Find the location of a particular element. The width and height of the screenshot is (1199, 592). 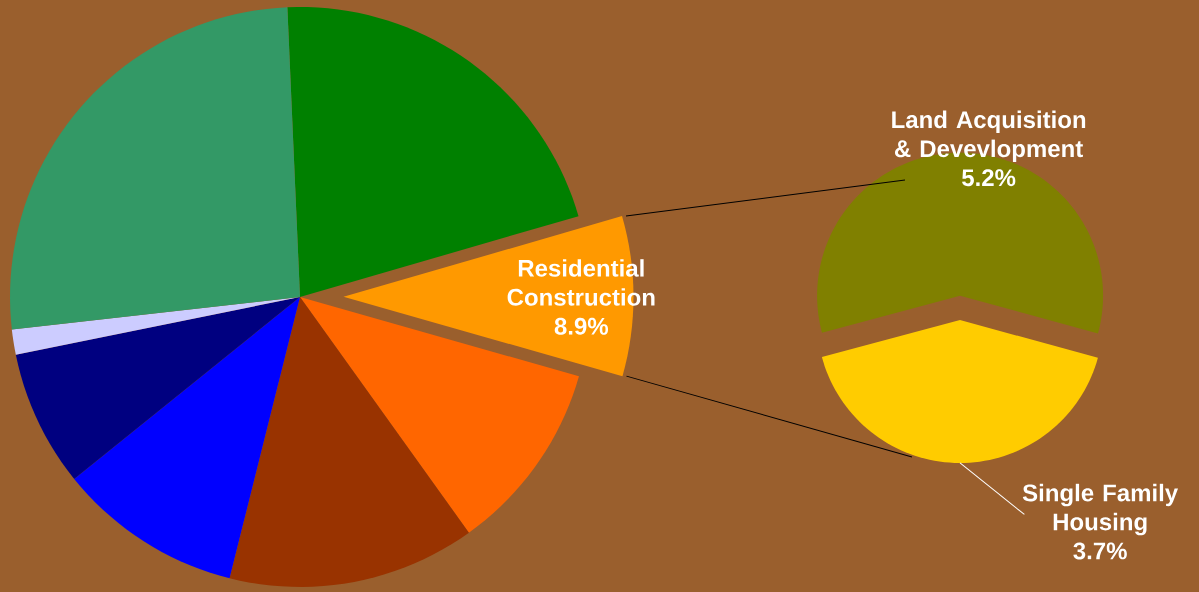

slice-label: Land Acquisition & Devevlopment is located at coordinates (989, 136).